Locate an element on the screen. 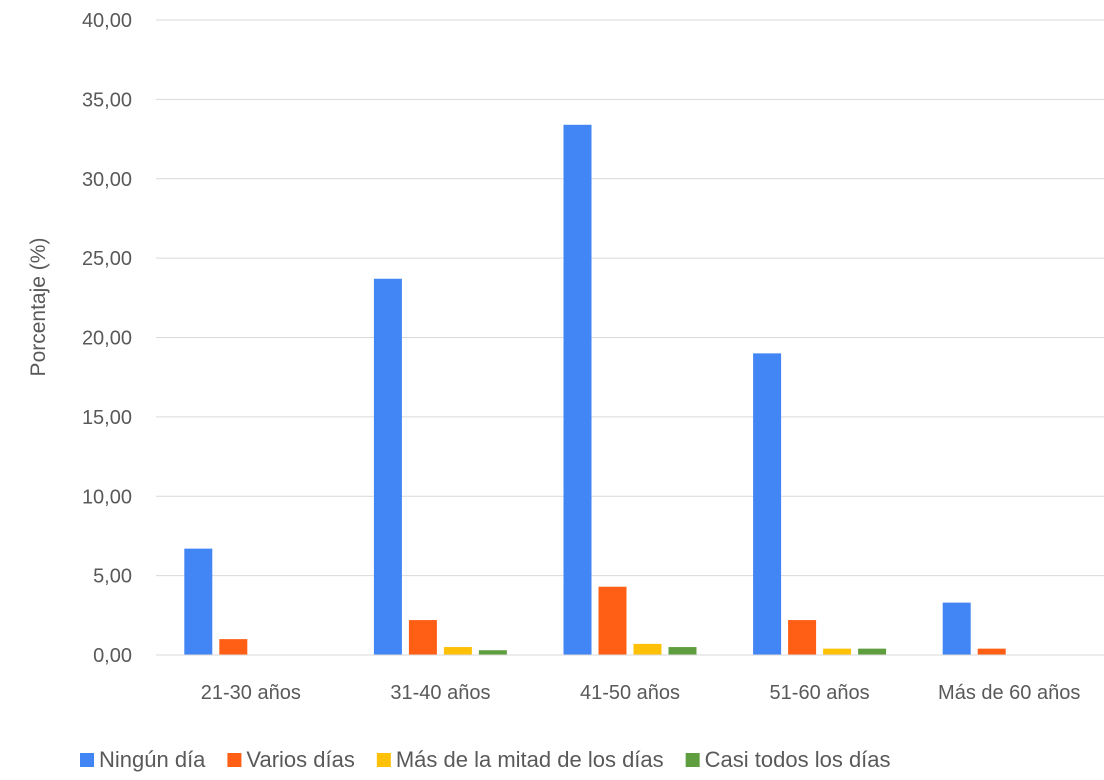  y-tick-label: 20,00 is located at coordinates (107, 339).